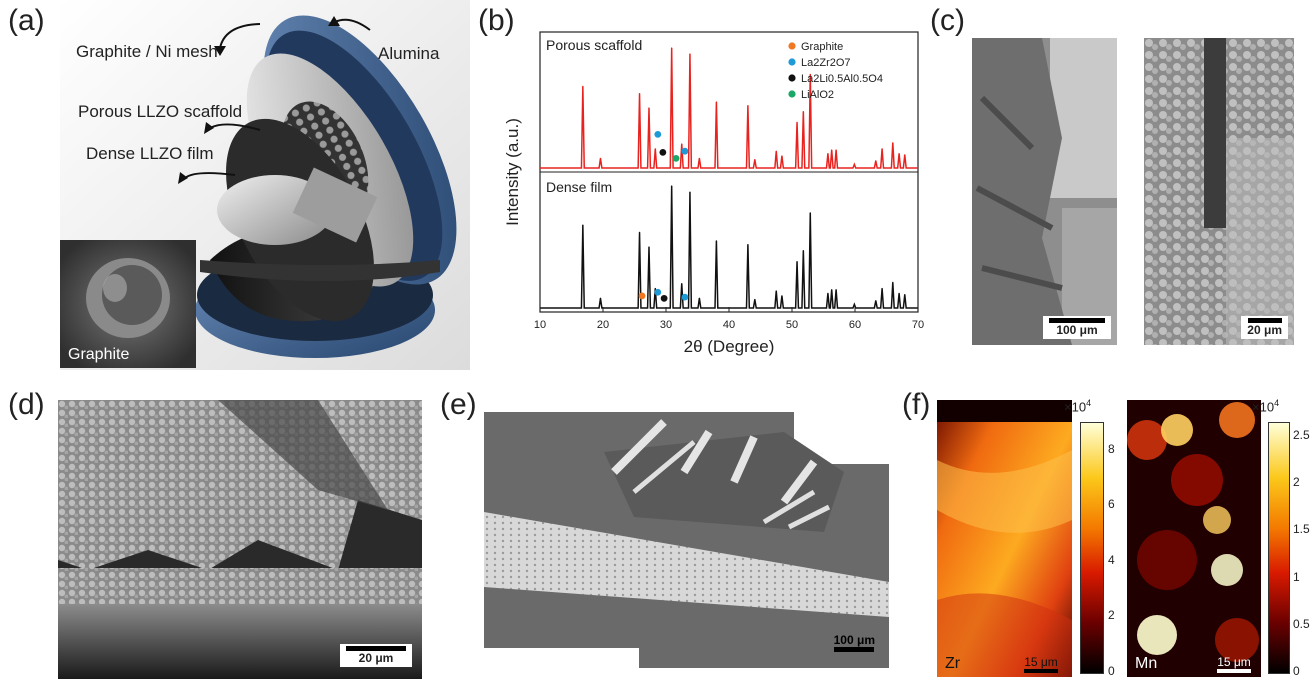 The height and width of the screenshot is (684, 1316). I want to click on sem-image-c-left: 100 μm, so click(1044, 191).